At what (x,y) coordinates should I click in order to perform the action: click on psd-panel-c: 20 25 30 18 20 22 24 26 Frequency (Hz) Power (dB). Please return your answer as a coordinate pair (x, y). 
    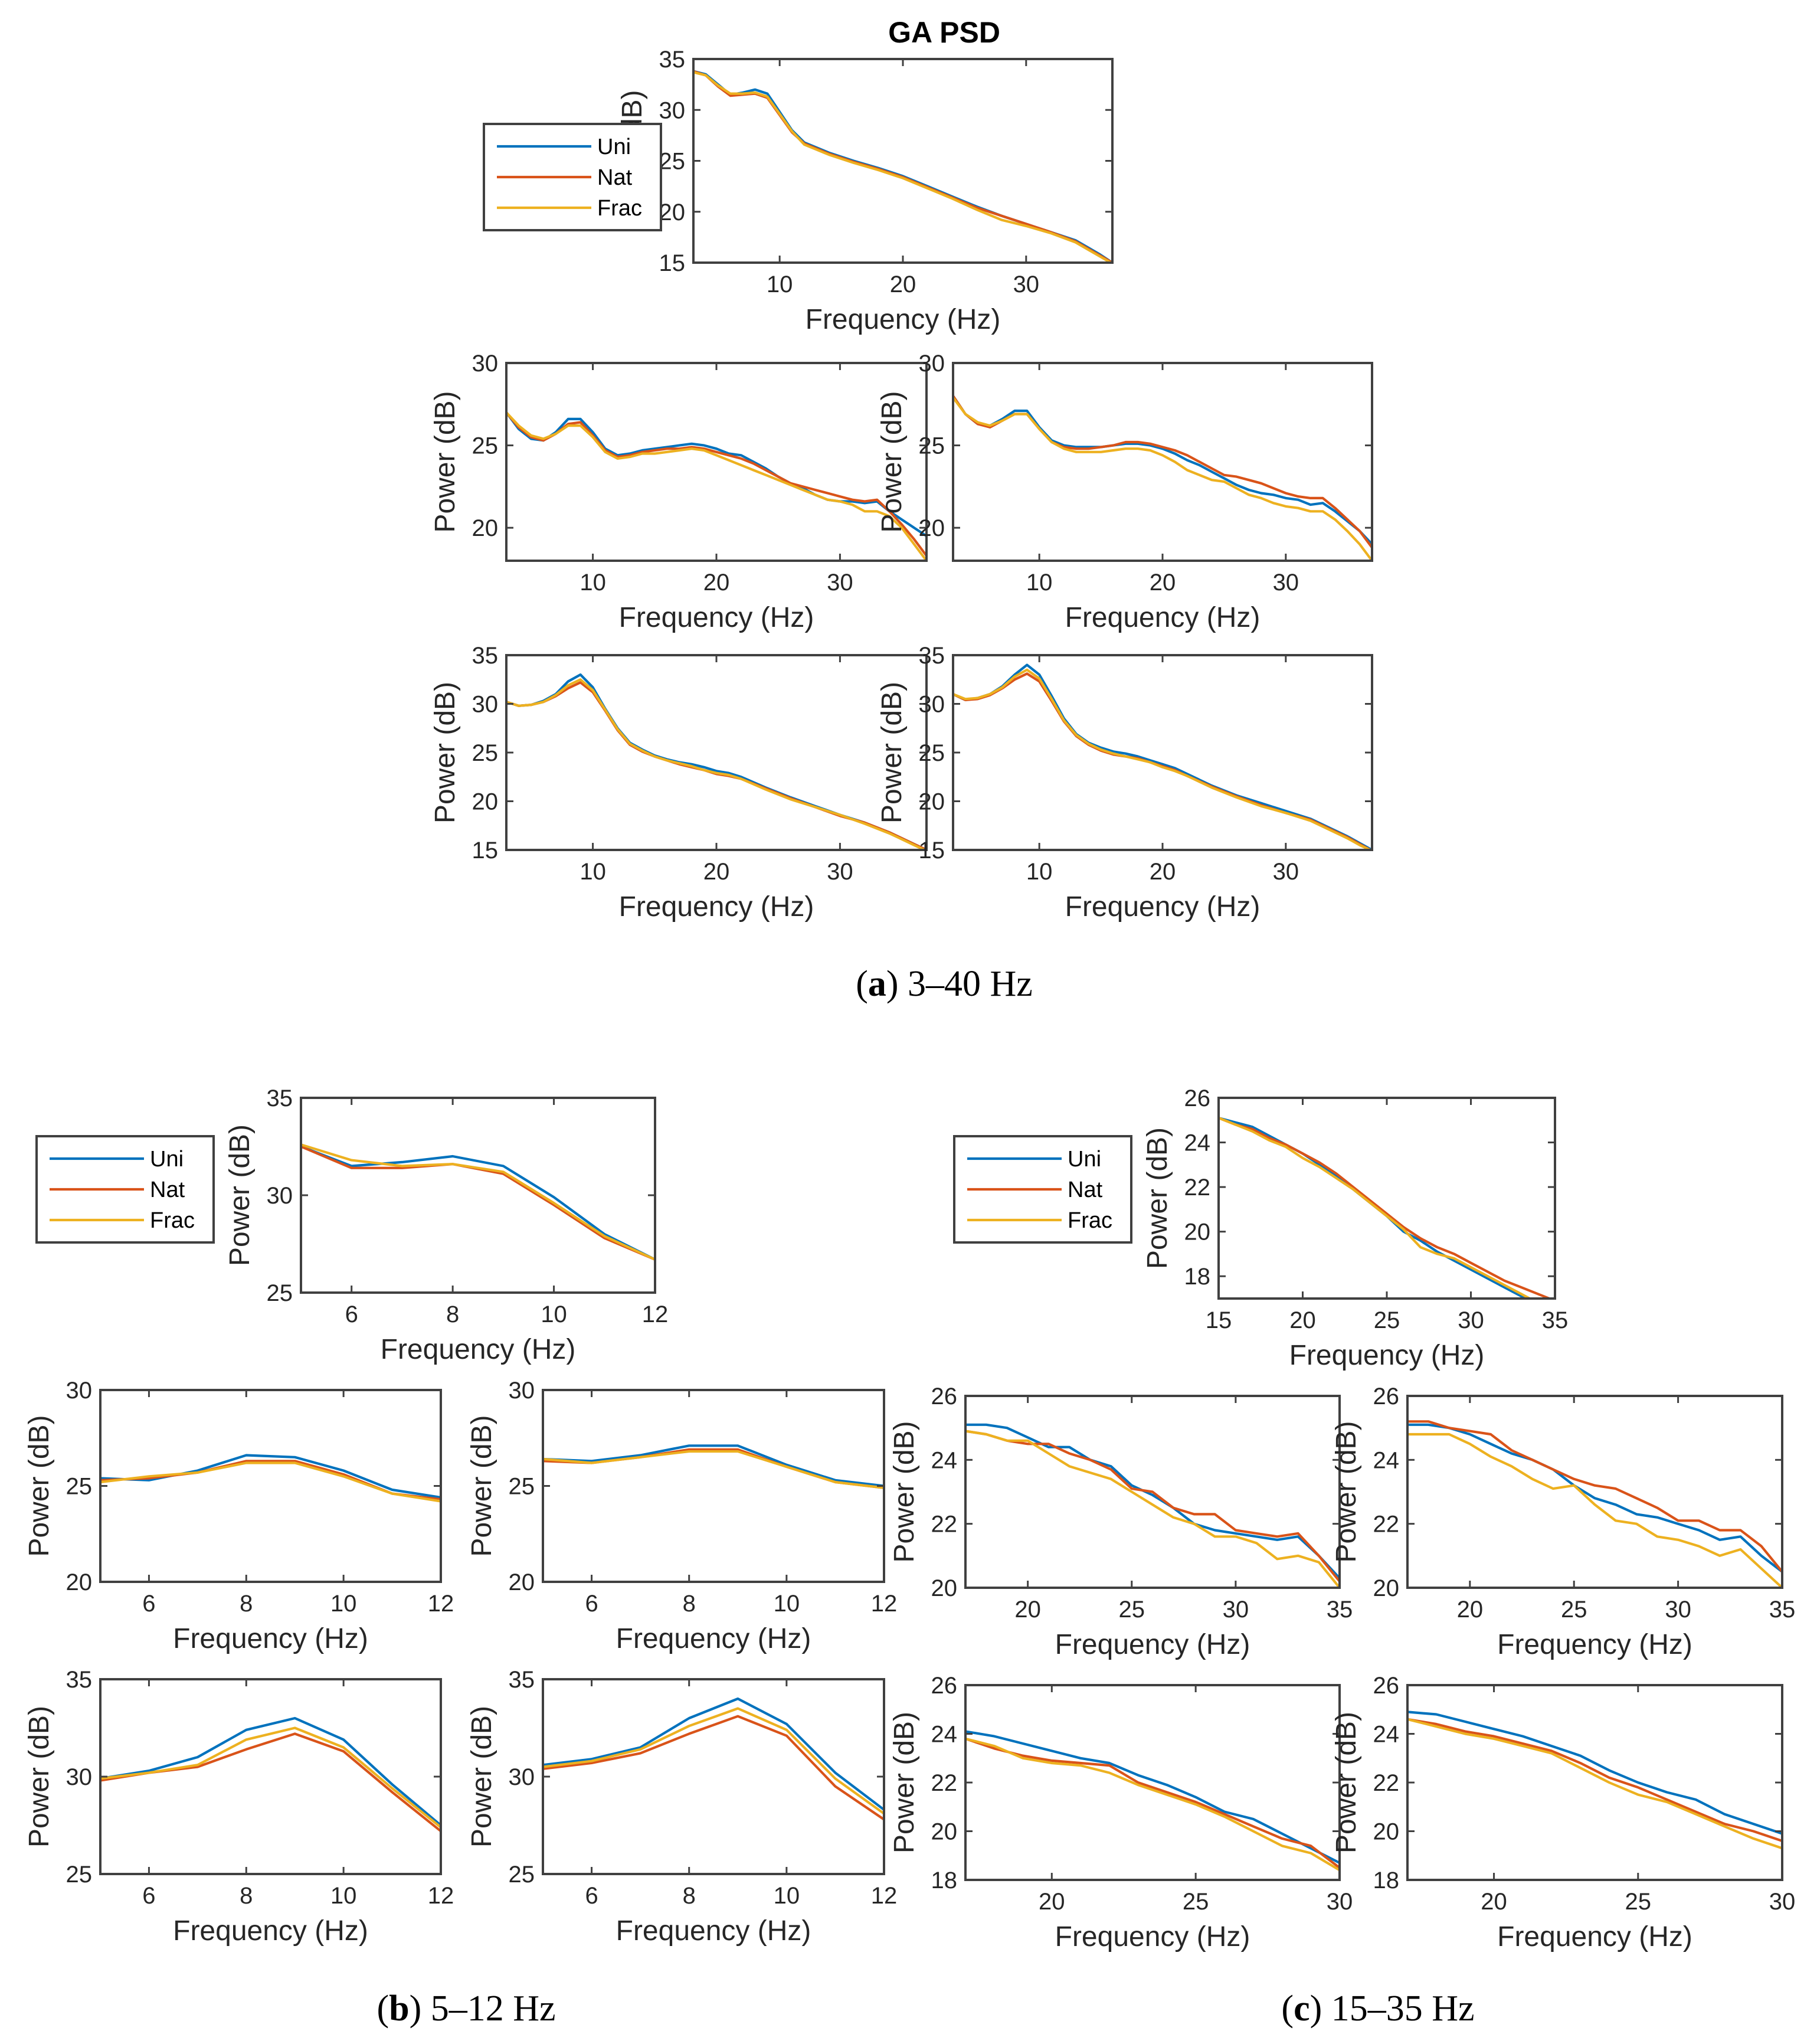
    Looking at the image, I should click on (1121, 1813).